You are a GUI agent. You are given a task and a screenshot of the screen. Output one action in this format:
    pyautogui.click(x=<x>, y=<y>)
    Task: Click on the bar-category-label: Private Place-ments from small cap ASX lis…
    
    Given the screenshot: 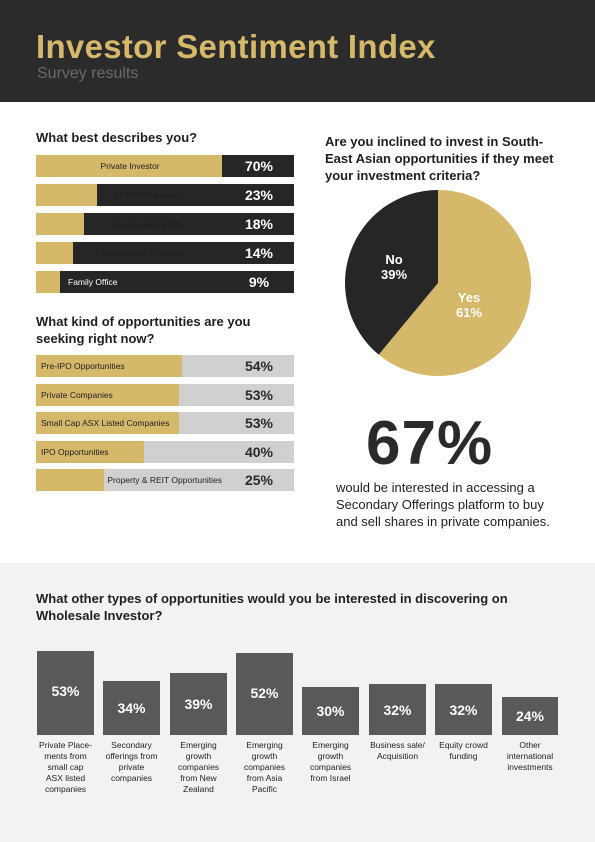 What is the action you would take?
    pyautogui.click(x=65, y=767)
    